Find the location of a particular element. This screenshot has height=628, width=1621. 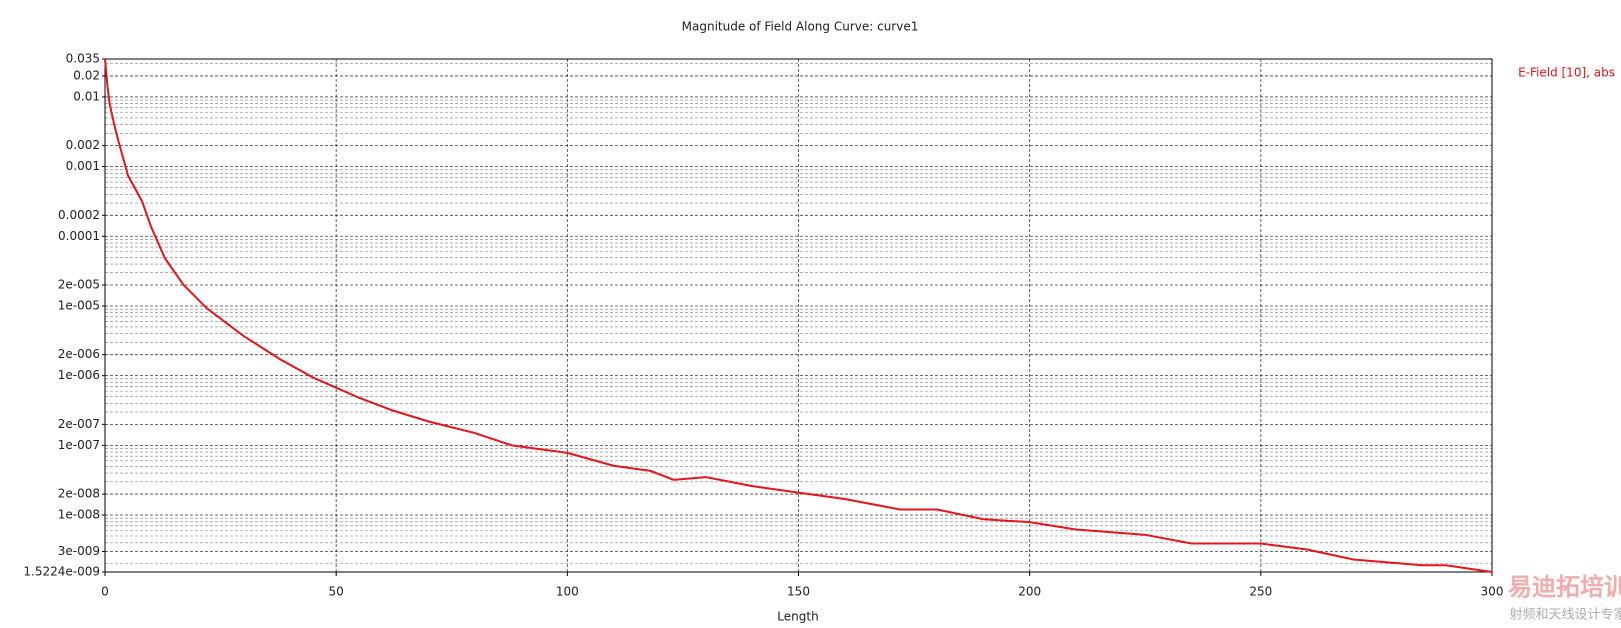

y-tick-label: 1e-007 is located at coordinates (79, 445).